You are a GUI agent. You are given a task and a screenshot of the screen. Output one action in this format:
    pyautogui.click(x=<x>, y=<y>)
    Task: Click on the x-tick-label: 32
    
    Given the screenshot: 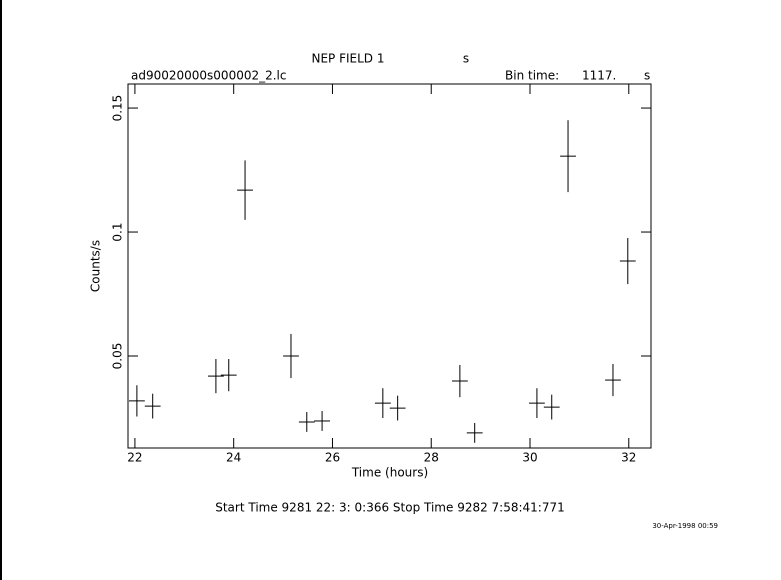 What is the action you would take?
    pyautogui.click(x=628, y=458)
    